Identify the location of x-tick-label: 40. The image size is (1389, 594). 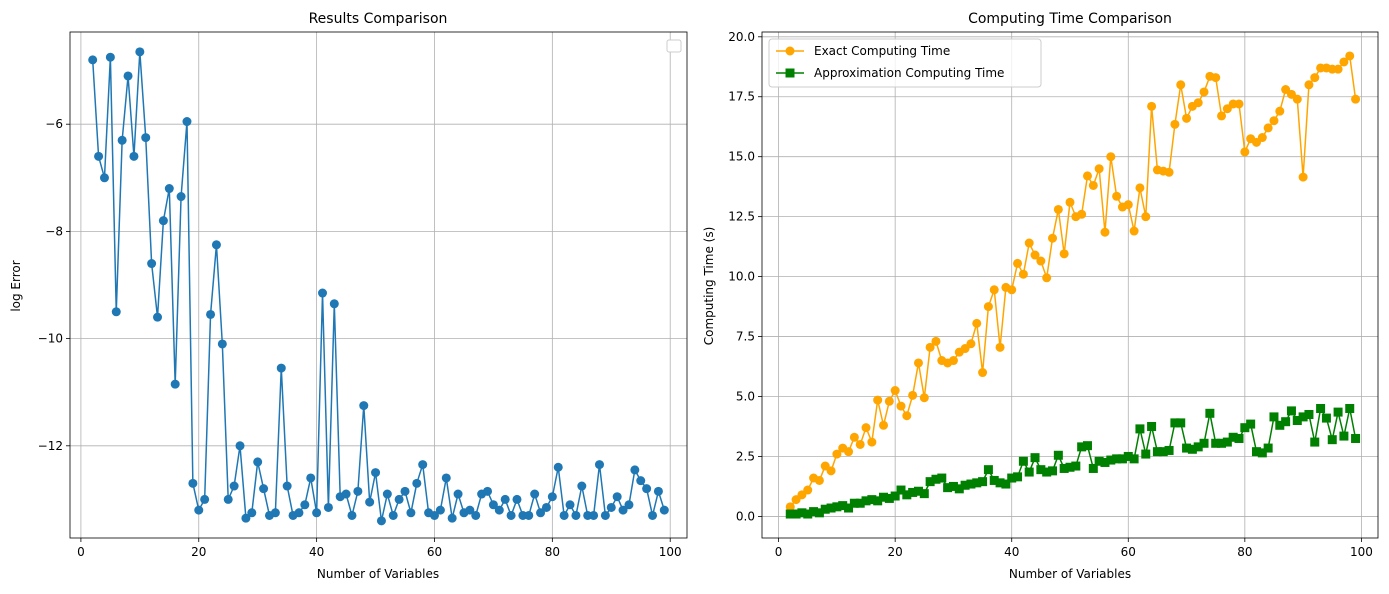
(1011, 552).